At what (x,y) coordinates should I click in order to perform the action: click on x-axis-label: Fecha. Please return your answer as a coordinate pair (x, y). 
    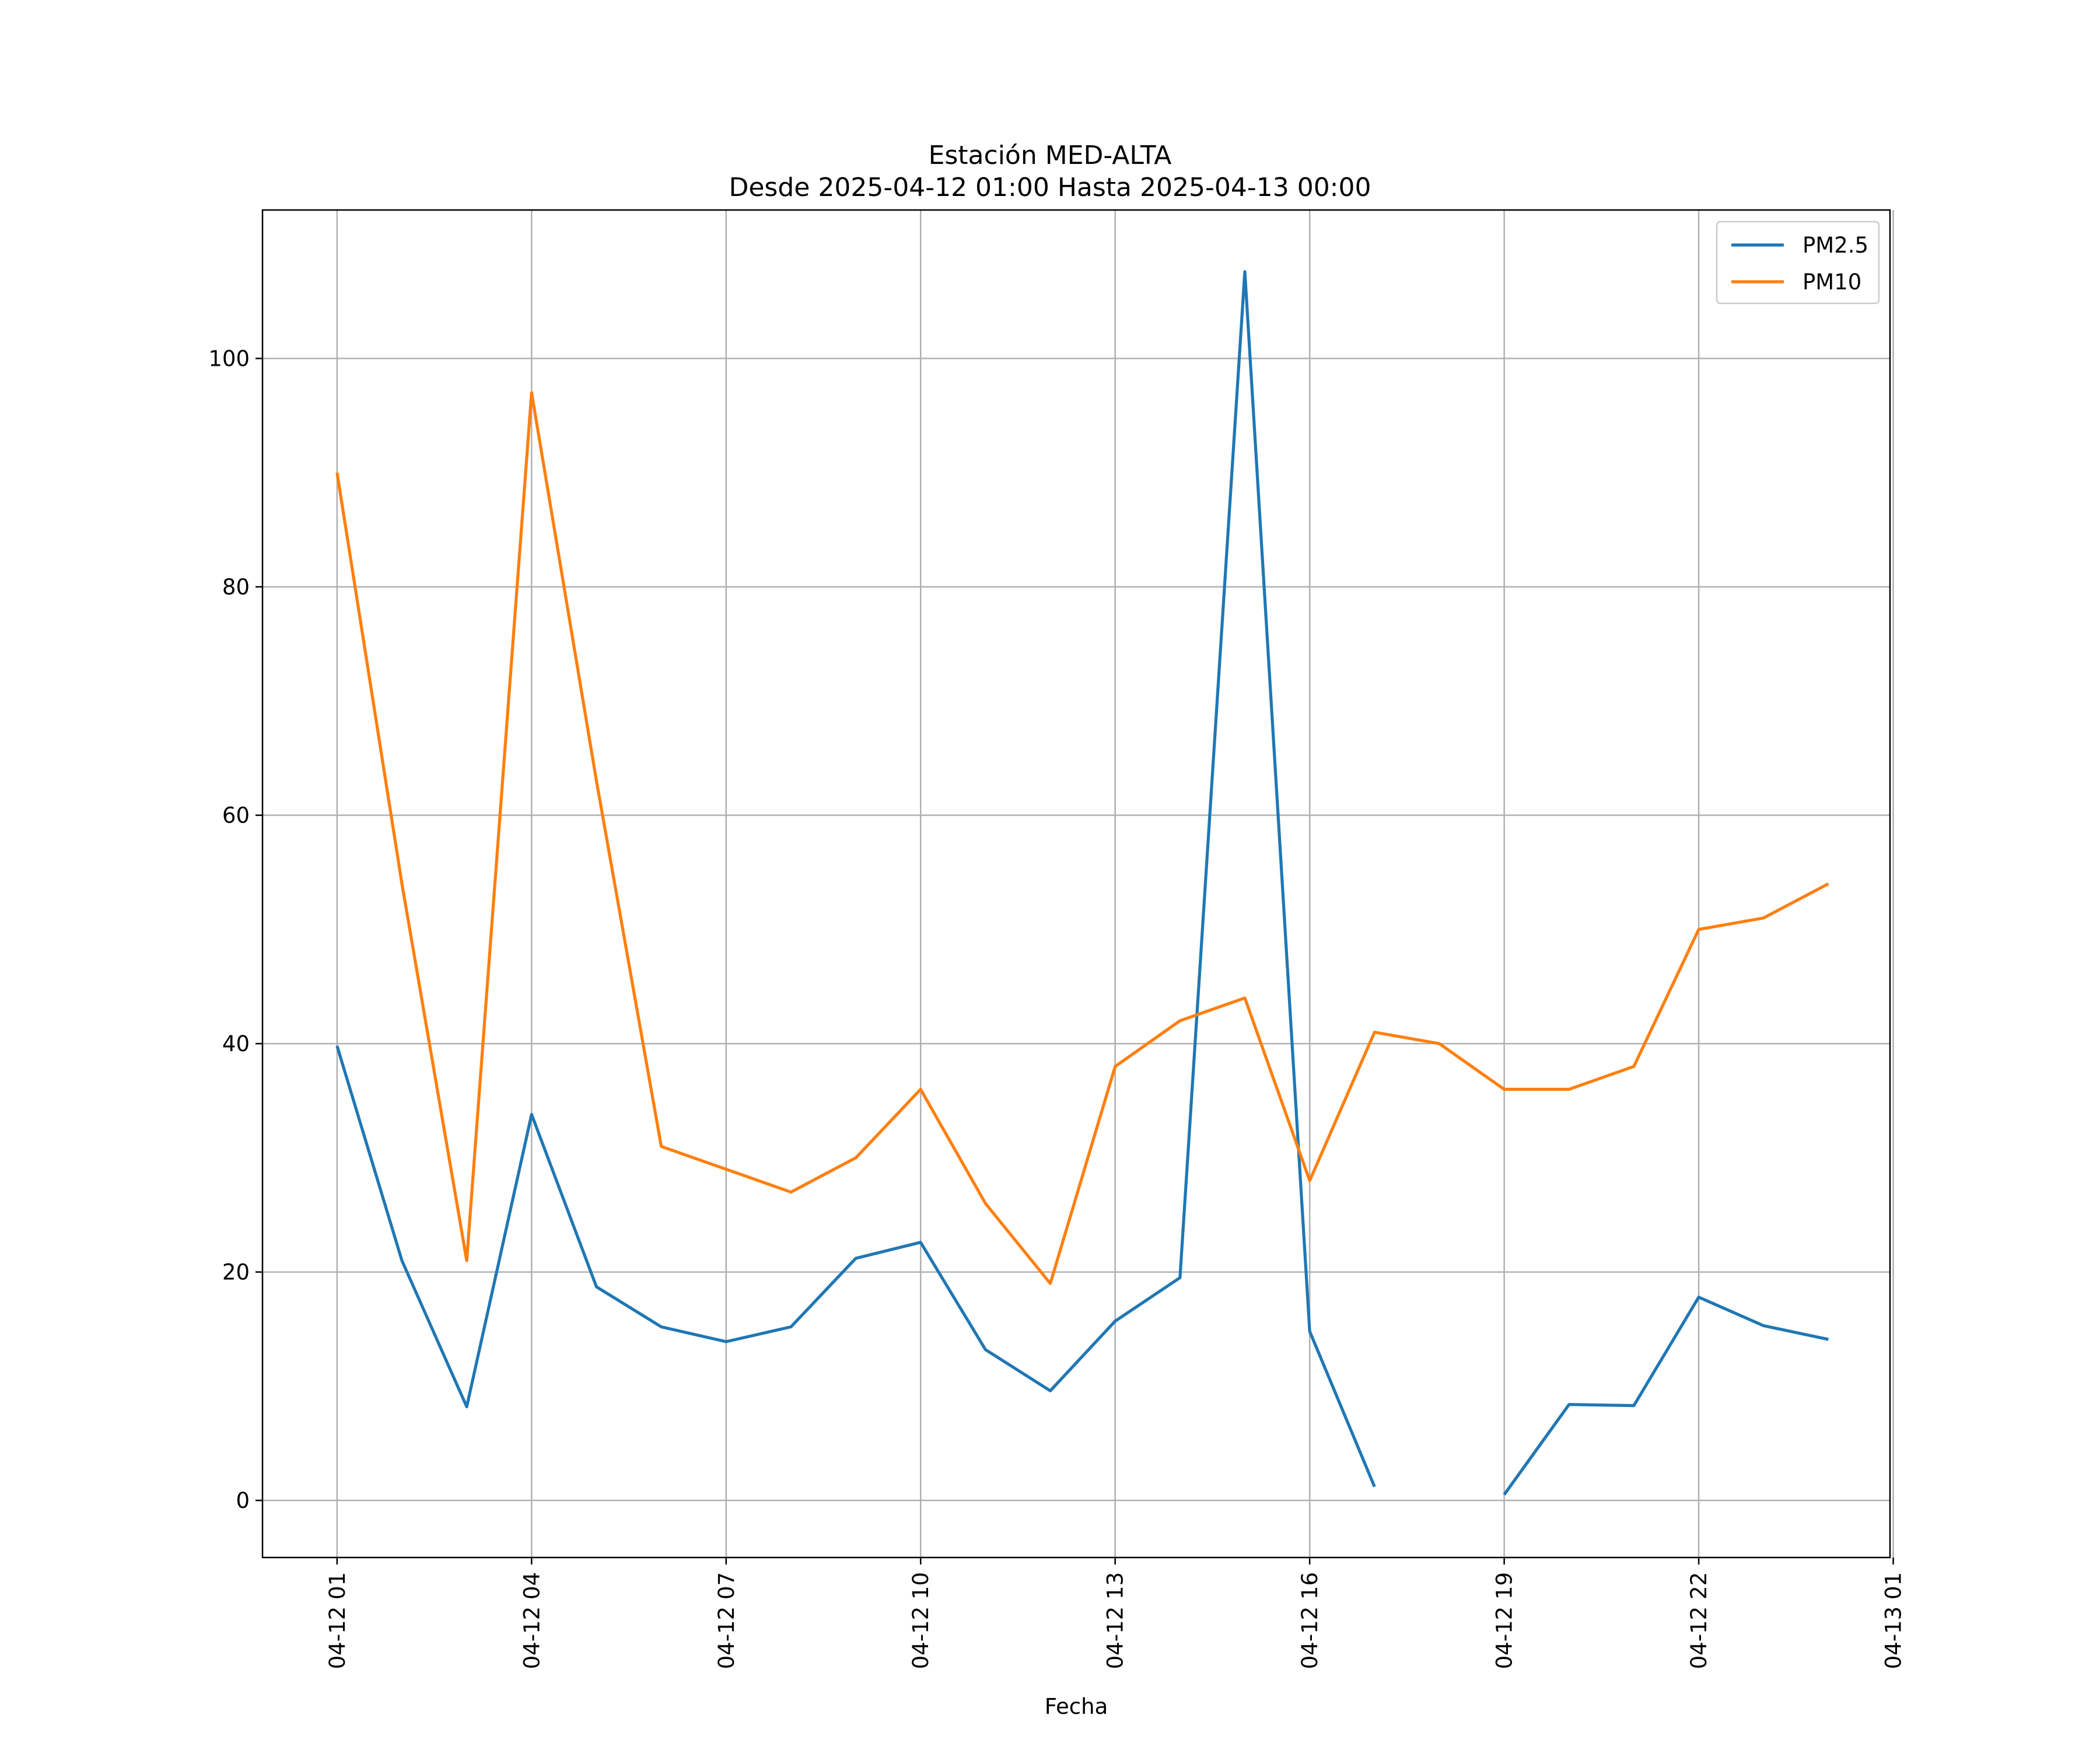
    Looking at the image, I should click on (1076, 1706).